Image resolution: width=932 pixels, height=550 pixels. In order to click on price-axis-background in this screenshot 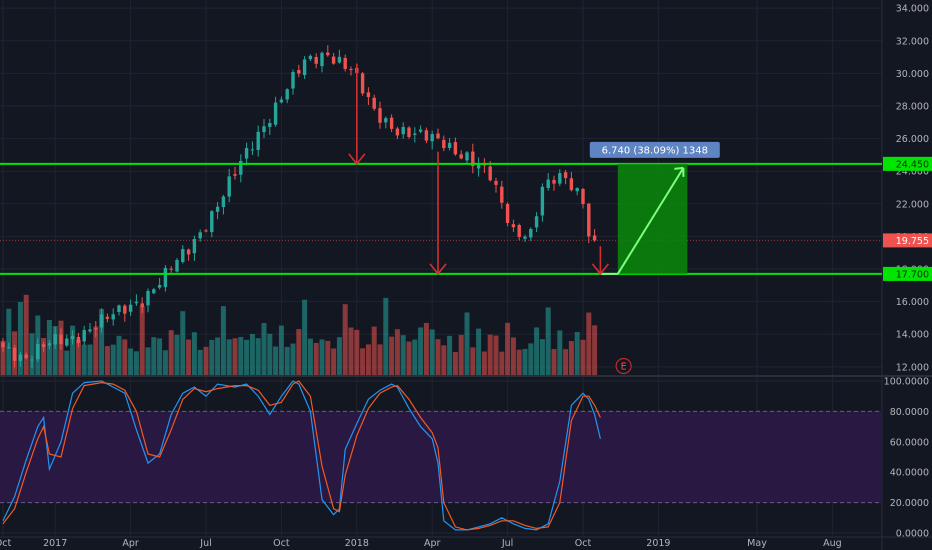, I will do `click(907, 187)`.